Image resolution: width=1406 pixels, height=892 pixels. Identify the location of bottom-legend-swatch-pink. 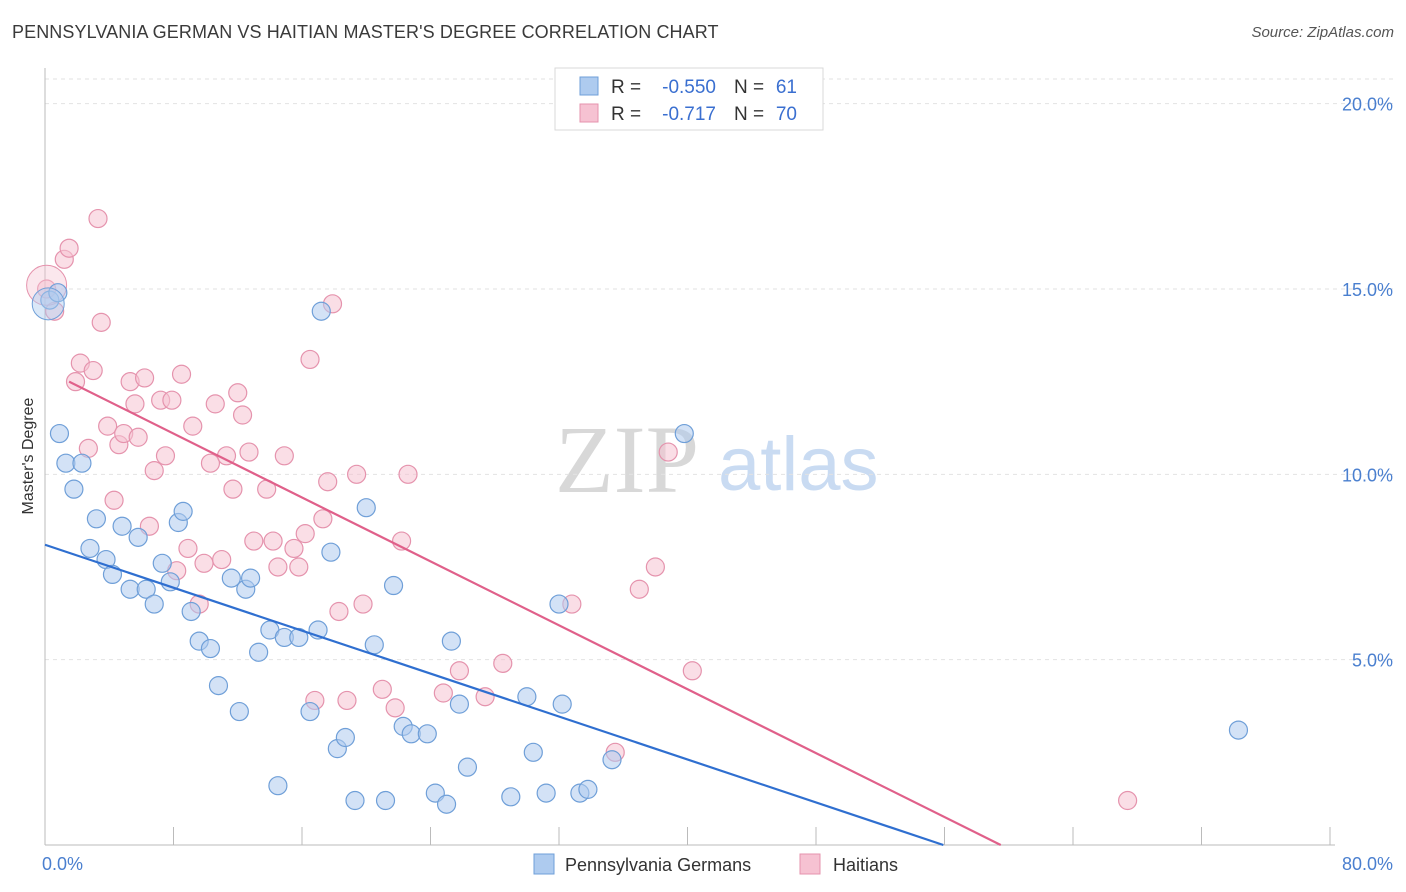
(810, 864).